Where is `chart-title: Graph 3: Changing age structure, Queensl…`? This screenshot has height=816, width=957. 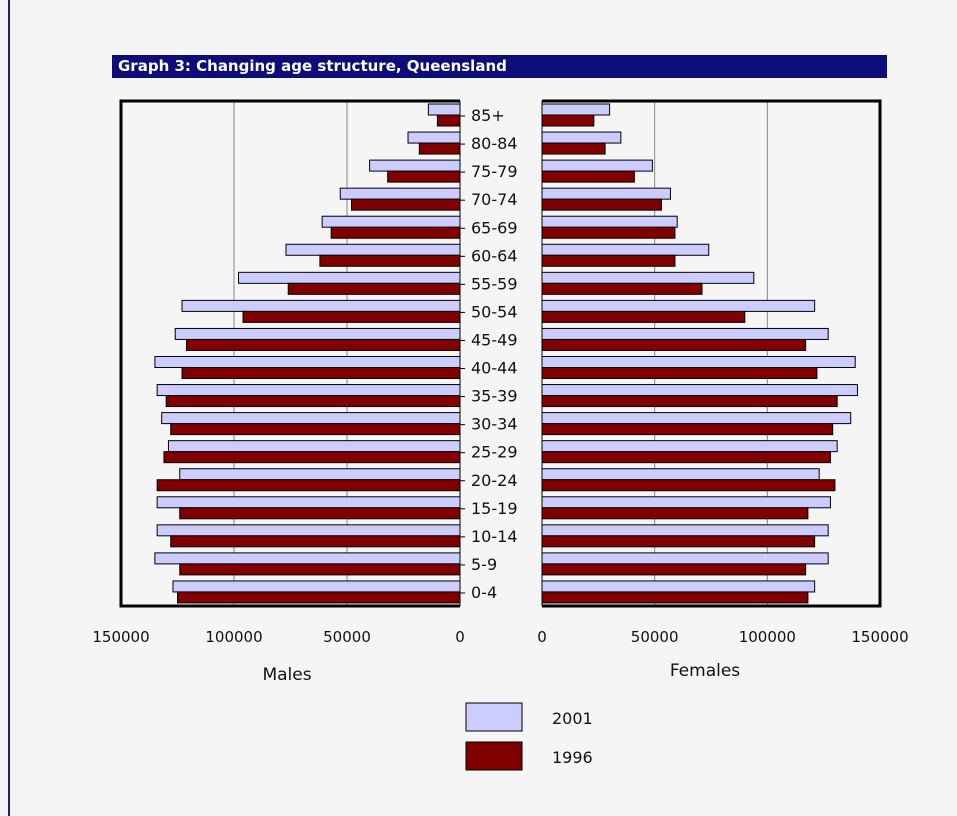
chart-title: Graph 3: Changing age structure, Queensl… is located at coordinates (499, 66).